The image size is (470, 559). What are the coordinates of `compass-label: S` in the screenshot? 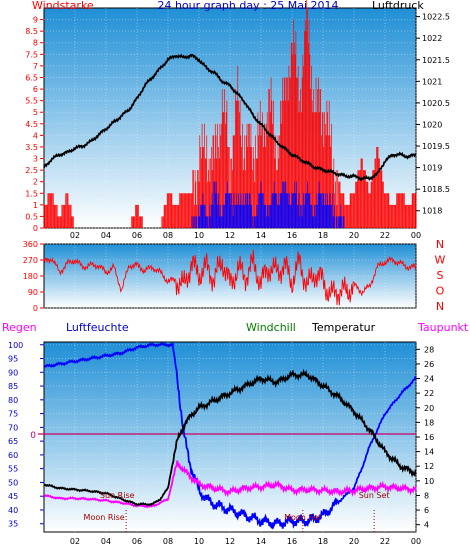 It's located at (440, 275).